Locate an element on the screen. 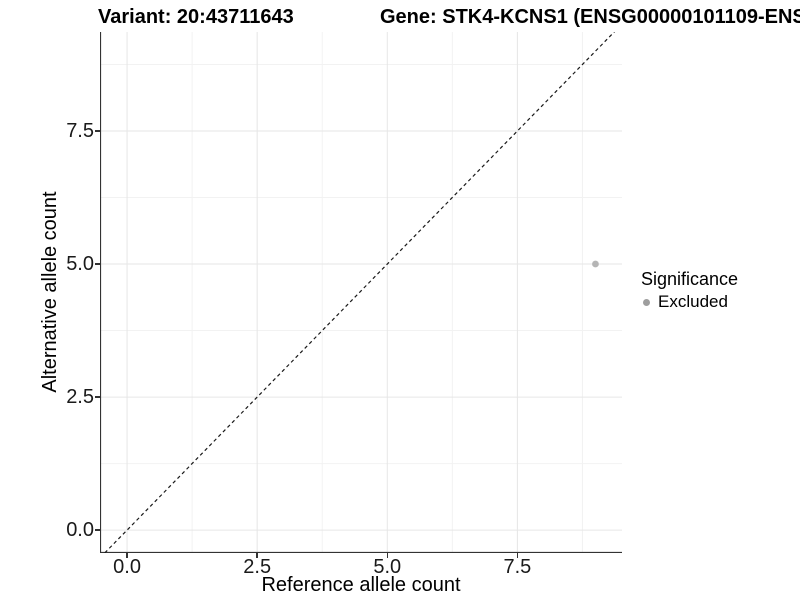  legend-title: Significance is located at coordinates (690, 279).